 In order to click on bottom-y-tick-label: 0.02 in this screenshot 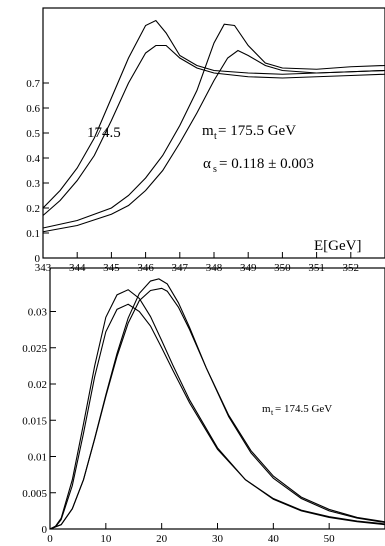, I will do `click(37, 385)`.